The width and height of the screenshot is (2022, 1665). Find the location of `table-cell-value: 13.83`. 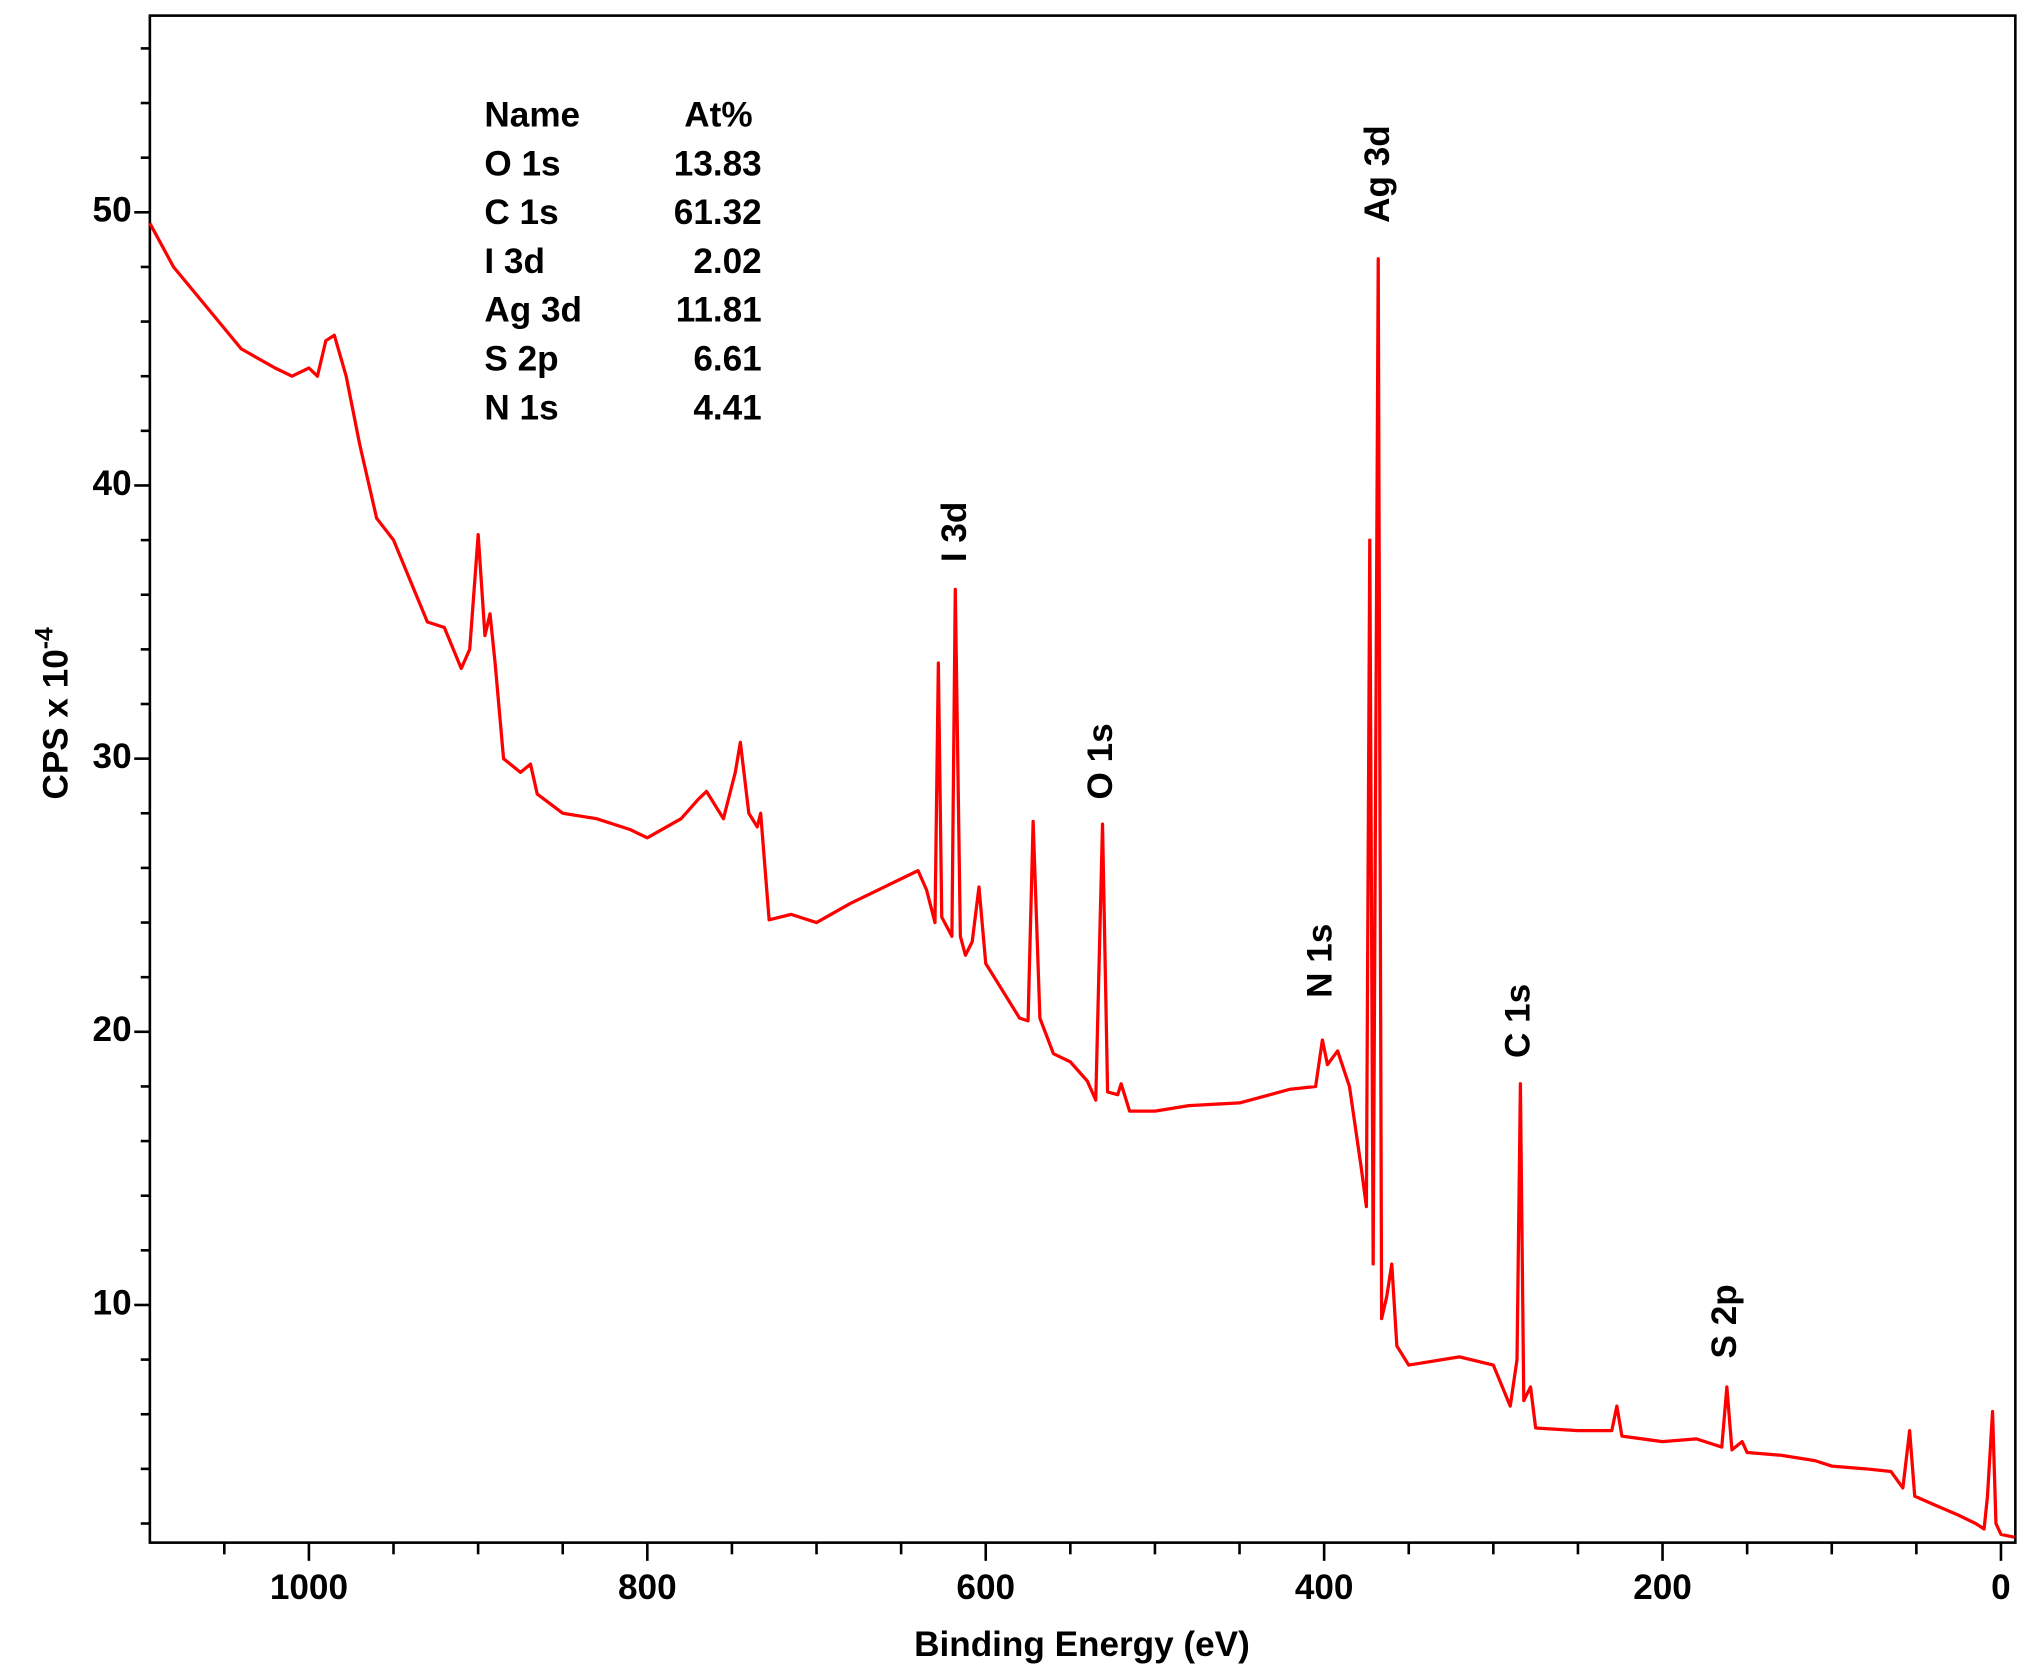

table-cell-value: 13.83 is located at coordinates (718, 163).